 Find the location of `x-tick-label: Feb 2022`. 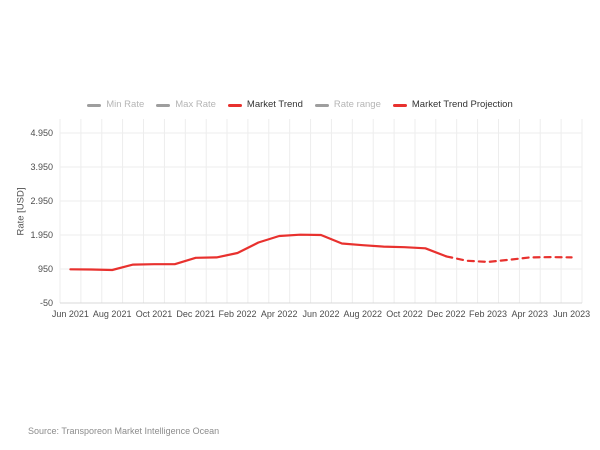

x-tick-label: Feb 2022 is located at coordinates (237, 314).